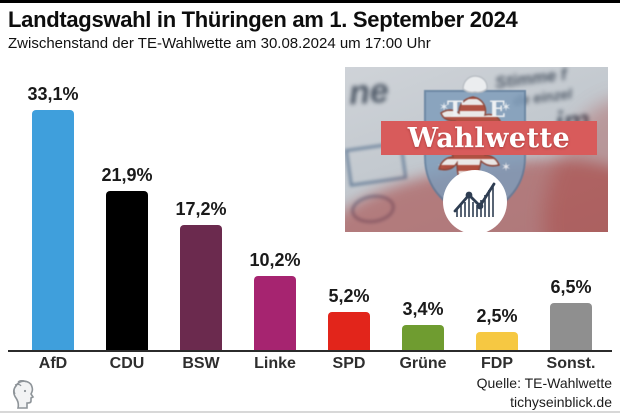 This screenshot has width=620, height=413. I want to click on x-axis-label: Grüne, so click(423, 363).